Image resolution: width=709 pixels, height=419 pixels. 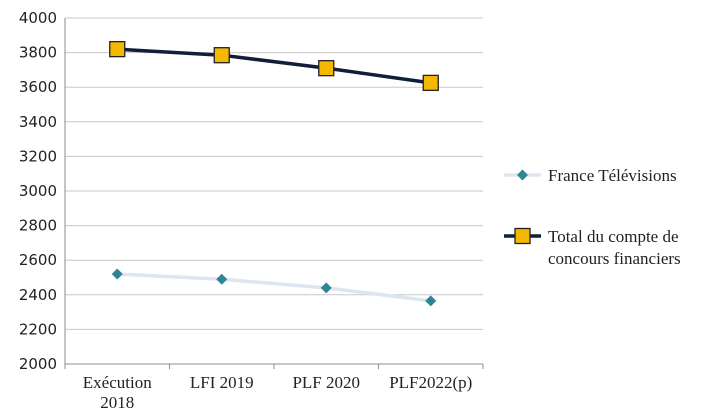 What do you see at coordinates (522, 236) in the screenshot?
I see `legend-marker-total-compte` at bounding box center [522, 236].